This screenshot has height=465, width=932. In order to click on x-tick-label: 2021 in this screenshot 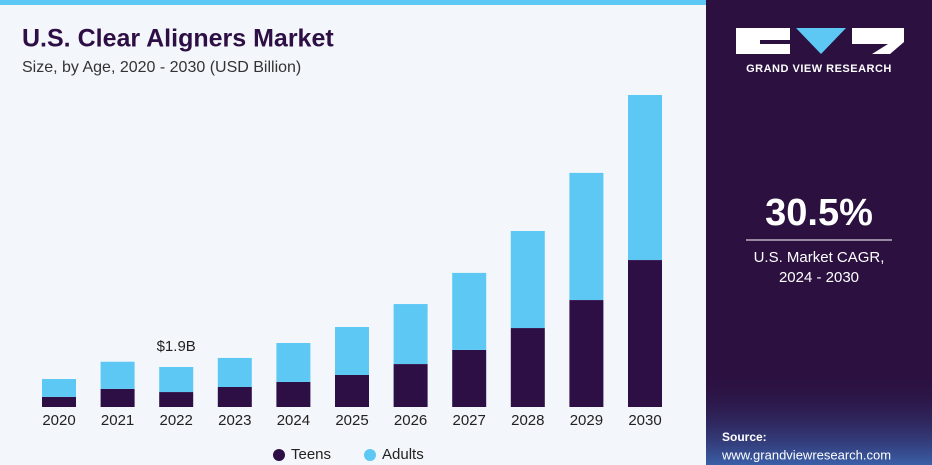, I will do `click(117, 420)`.